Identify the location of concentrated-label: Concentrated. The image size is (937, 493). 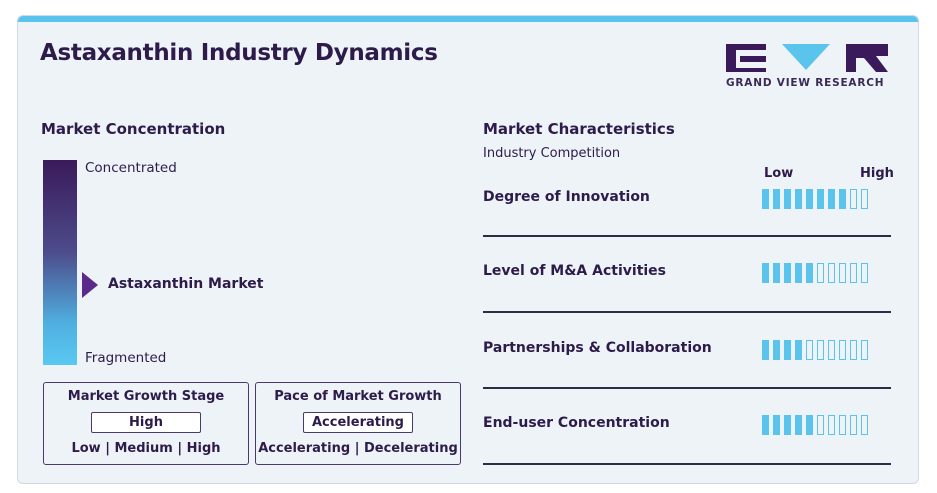
(131, 168).